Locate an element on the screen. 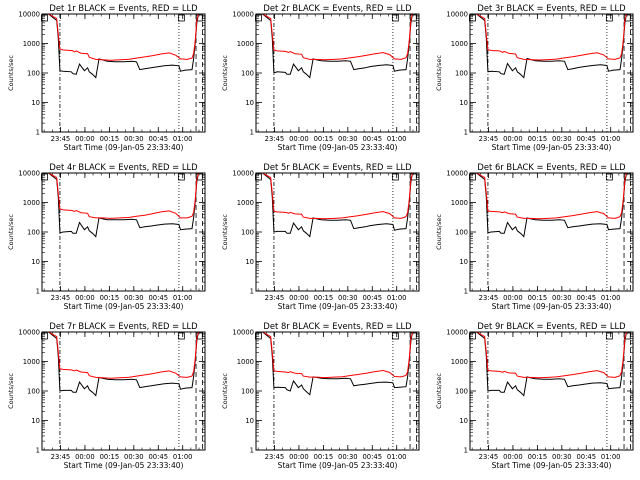  panel-title: Det 8r BLACK = Events, RED = LLD is located at coordinates (337, 326).